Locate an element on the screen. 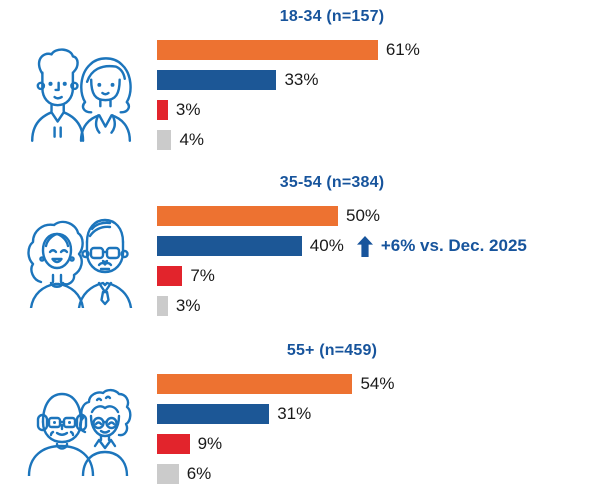 The width and height of the screenshot is (600, 495). trend-annotation: +6% vs. Dec. 2025 is located at coordinates (441, 246).